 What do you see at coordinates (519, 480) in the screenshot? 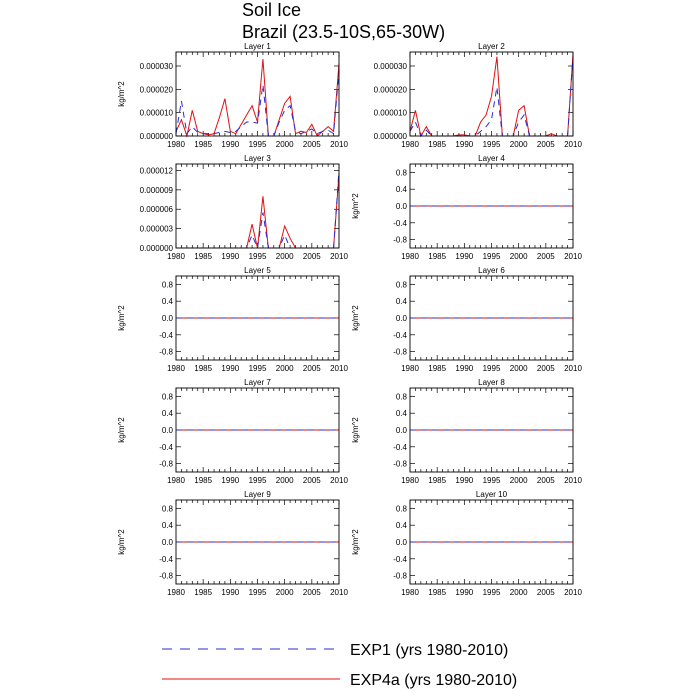
I see `layer-8-xtick-label: 2000` at bounding box center [519, 480].